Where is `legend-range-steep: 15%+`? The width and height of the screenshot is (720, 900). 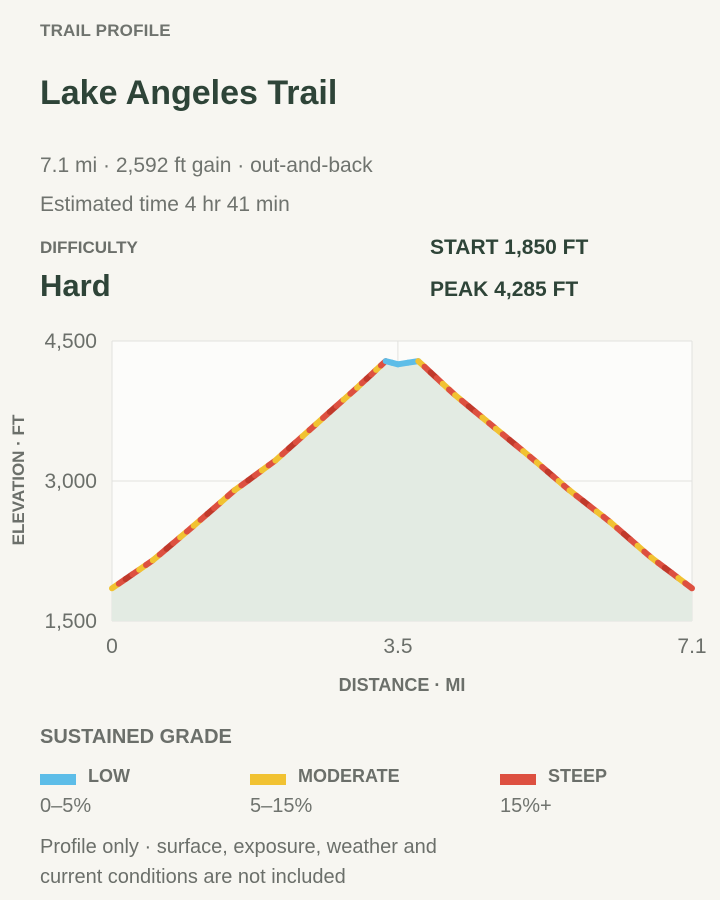
legend-range-steep: 15%+ is located at coordinates (526, 806).